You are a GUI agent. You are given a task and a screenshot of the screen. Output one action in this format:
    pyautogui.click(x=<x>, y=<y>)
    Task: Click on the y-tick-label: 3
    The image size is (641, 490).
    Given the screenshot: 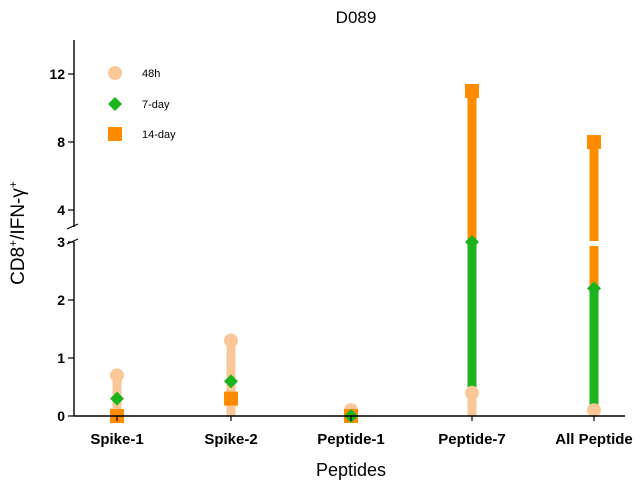 What is the action you would take?
    pyautogui.click(x=61, y=242)
    